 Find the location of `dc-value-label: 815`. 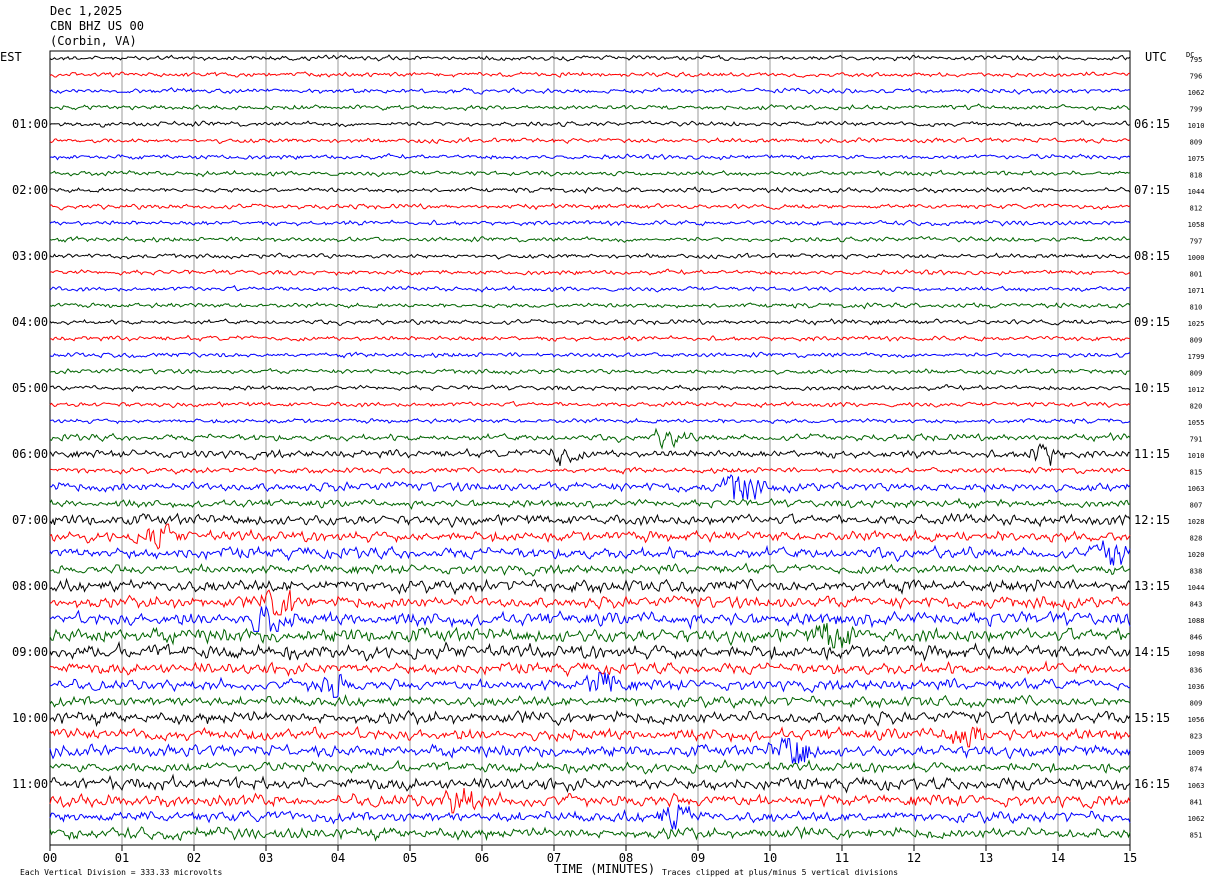

dc-value-label: 815 is located at coordinates (1196, 473).